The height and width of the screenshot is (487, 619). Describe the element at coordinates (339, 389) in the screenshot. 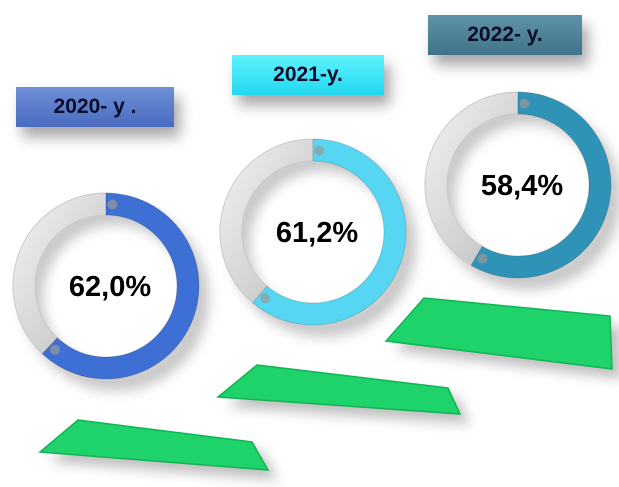

I see `platform-2021` at that location.